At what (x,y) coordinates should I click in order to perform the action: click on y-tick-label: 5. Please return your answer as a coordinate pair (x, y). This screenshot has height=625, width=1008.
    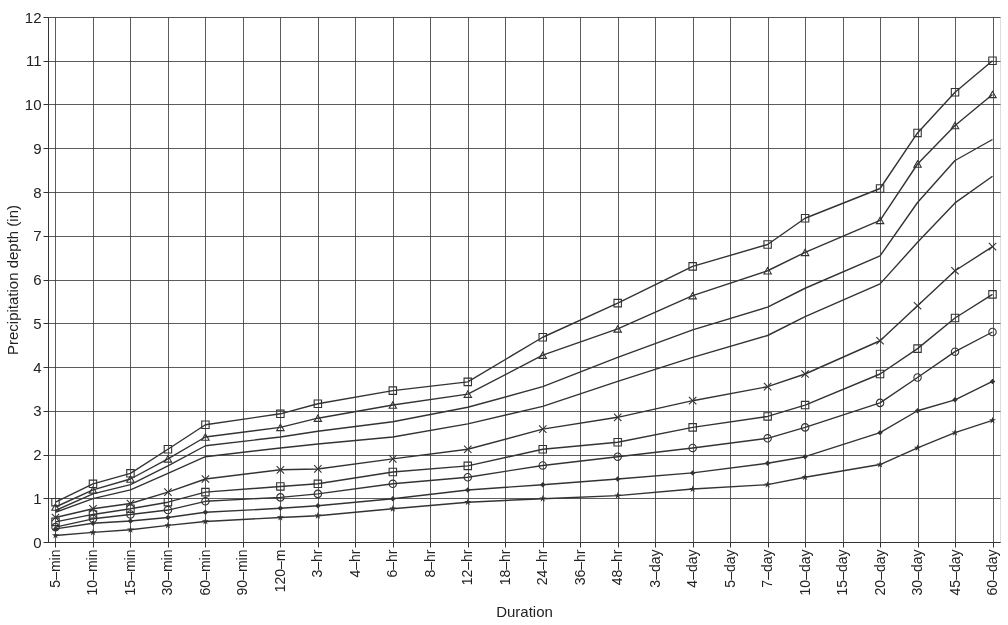
    Looking at the image, I should click on (37, 323).